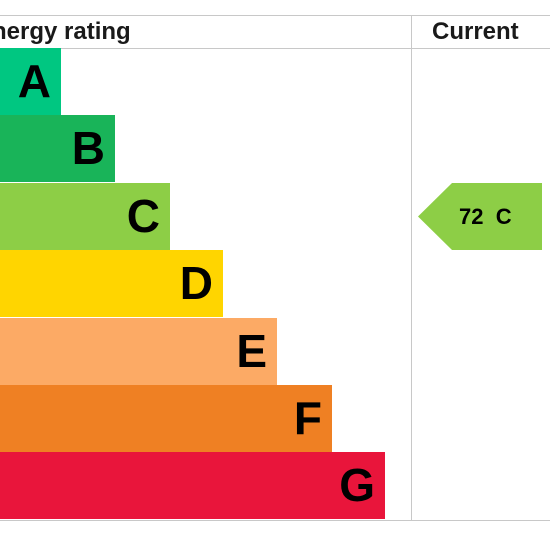  What do you see at coordinates (138, 351) in the screenshot?
I see `rating-bar-e: E` at bounding box center [138, 351].